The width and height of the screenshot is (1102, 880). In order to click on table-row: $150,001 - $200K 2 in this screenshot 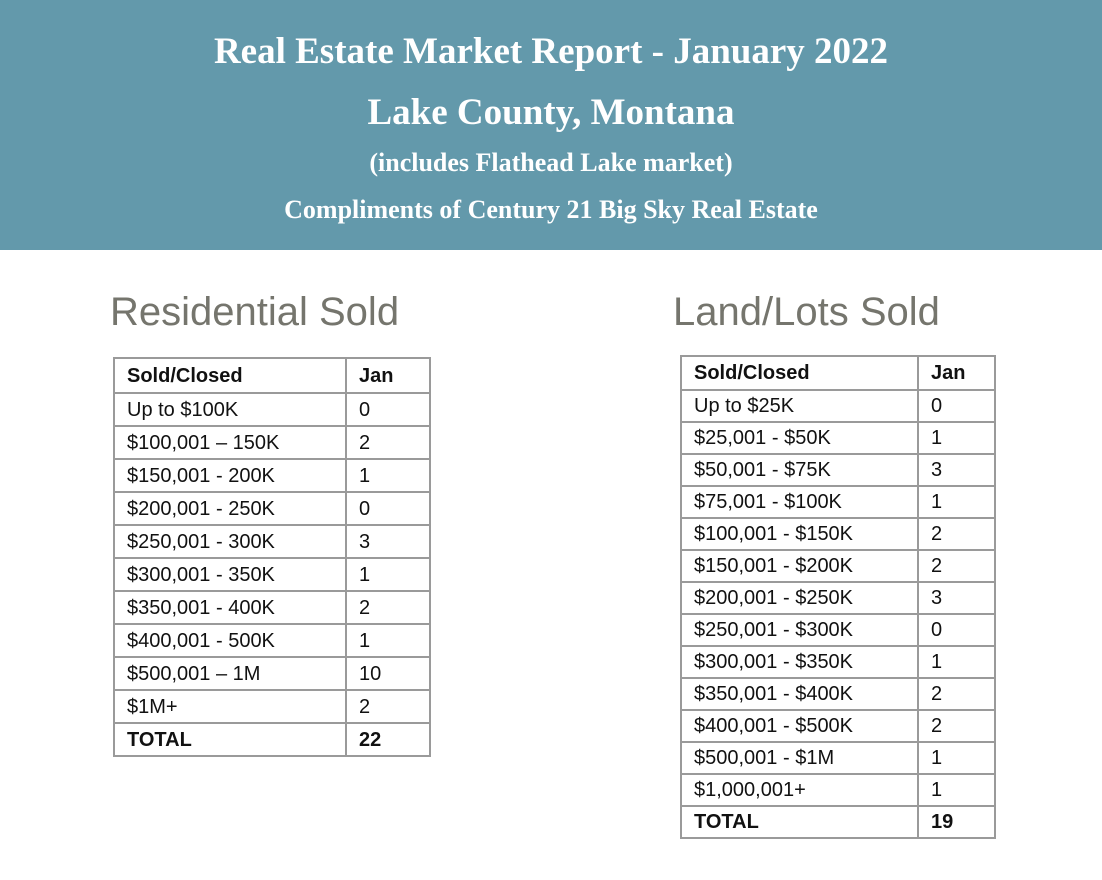, I will do `click(838, 566)`.